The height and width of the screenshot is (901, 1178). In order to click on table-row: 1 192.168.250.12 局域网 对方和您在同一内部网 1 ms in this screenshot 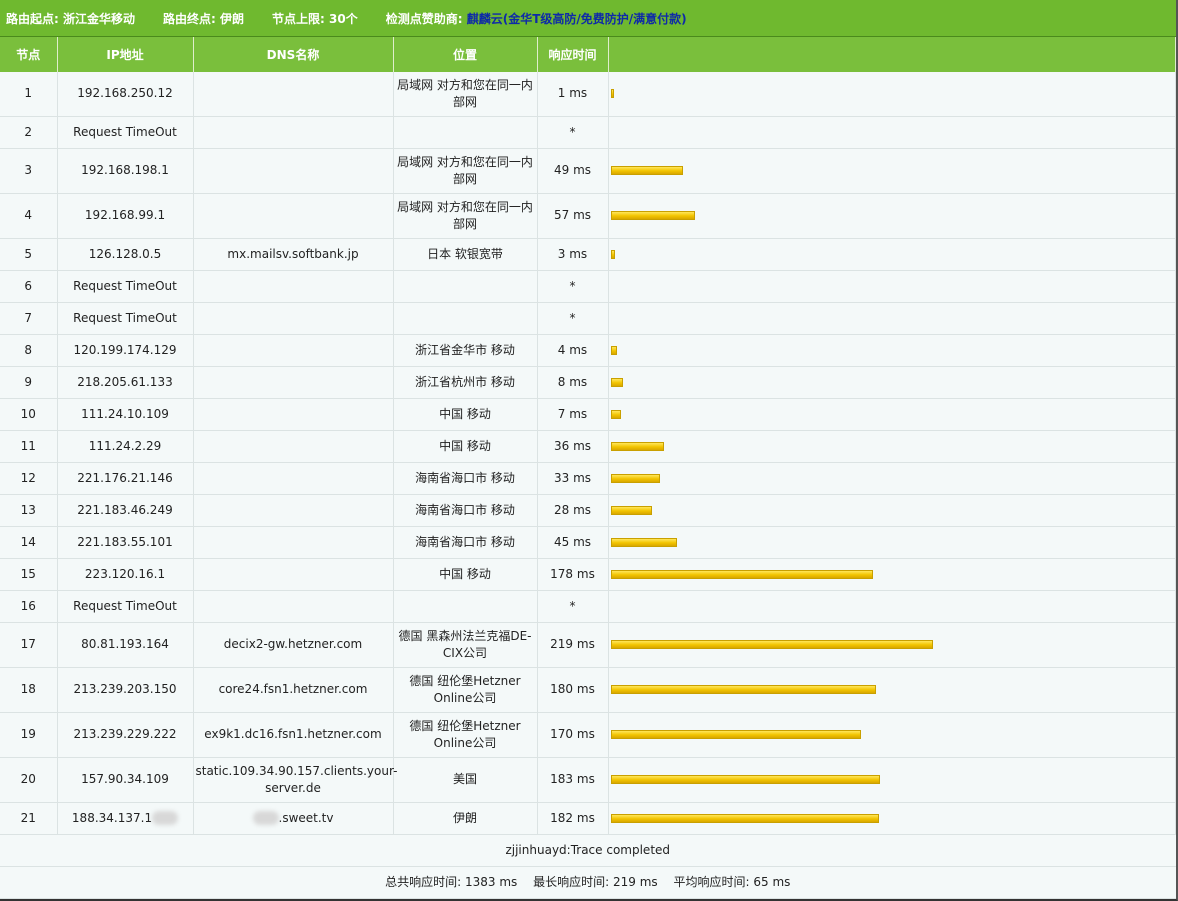, I will do `click(588, 94)`.